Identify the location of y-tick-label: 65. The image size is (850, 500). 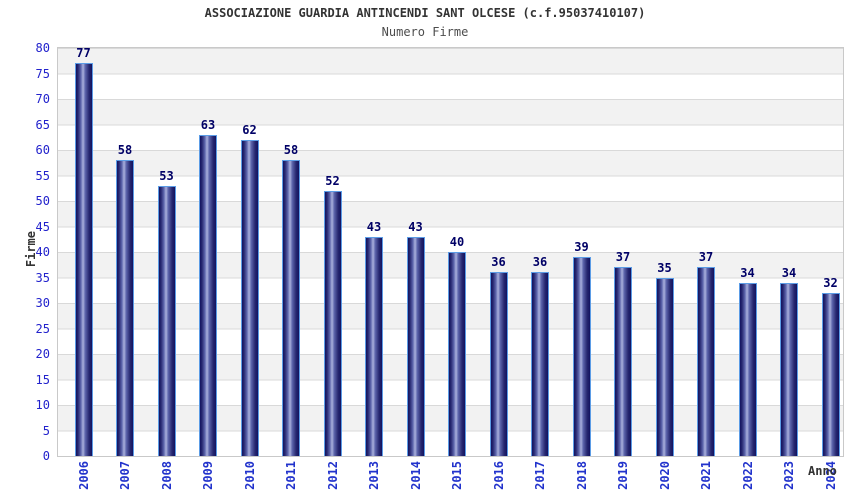
(42, 124).